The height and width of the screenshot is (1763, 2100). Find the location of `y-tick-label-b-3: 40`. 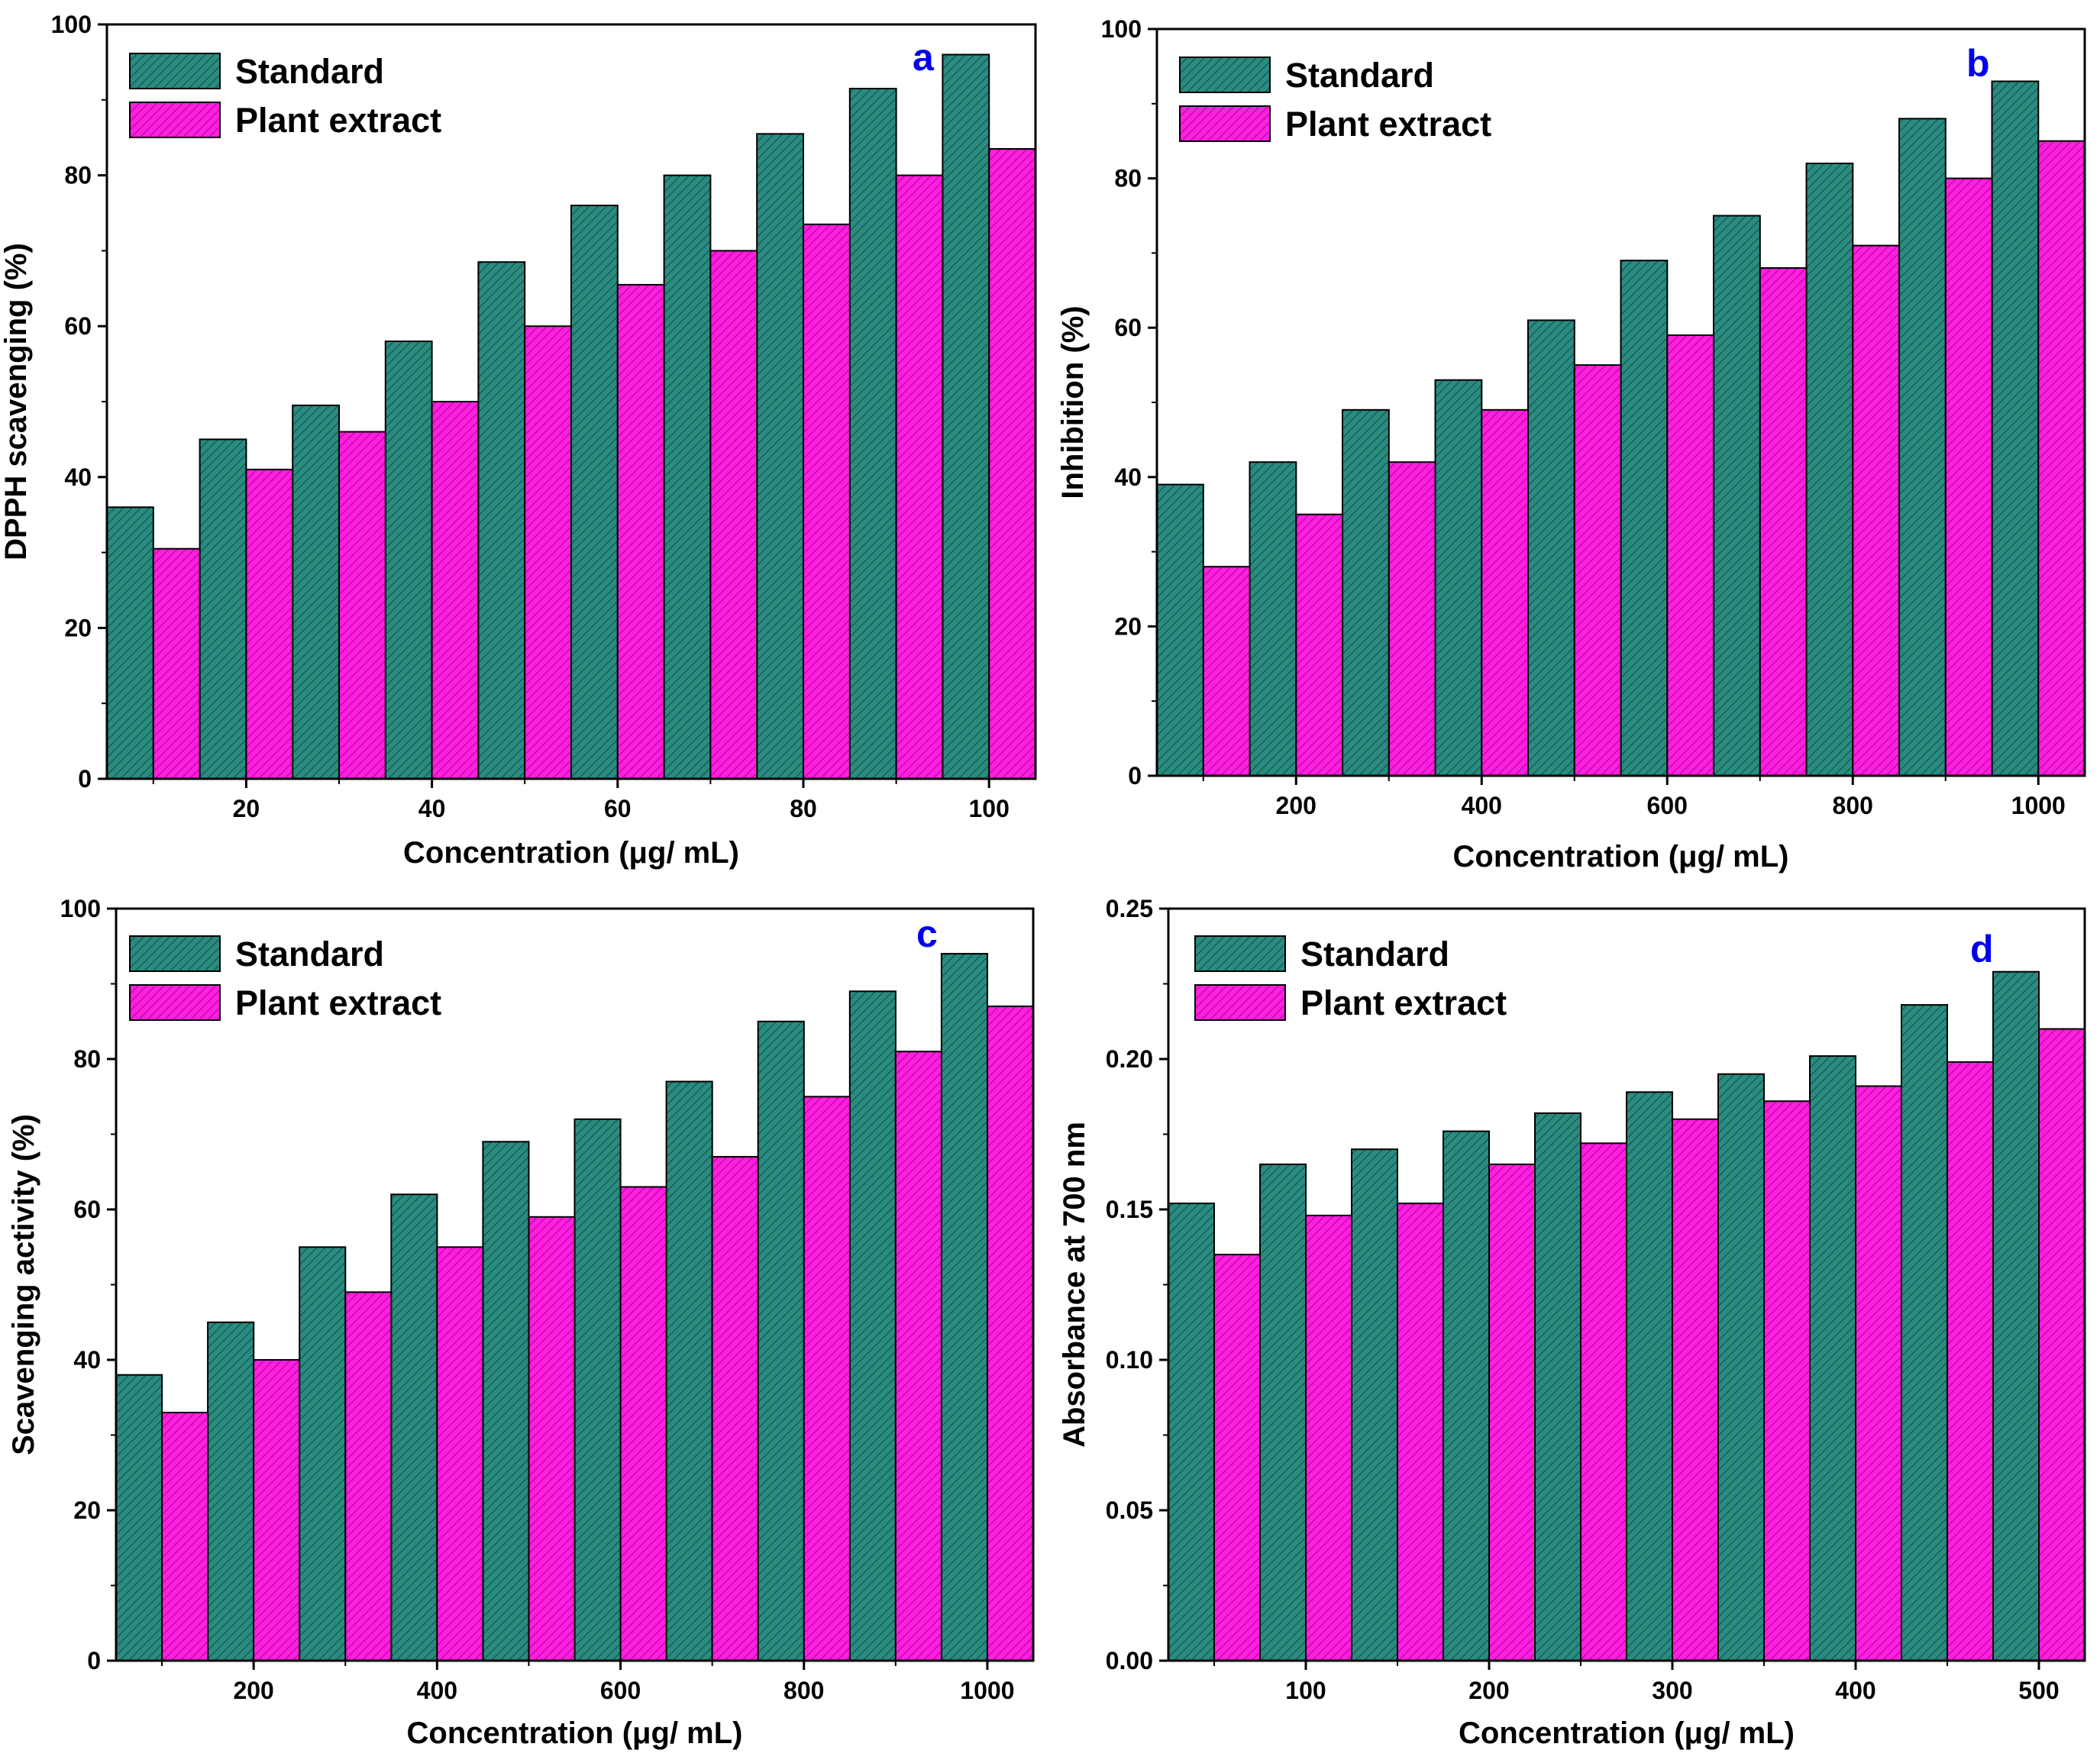

y-tick-label-b-3: 40 is located at coordinates (1128, 477).